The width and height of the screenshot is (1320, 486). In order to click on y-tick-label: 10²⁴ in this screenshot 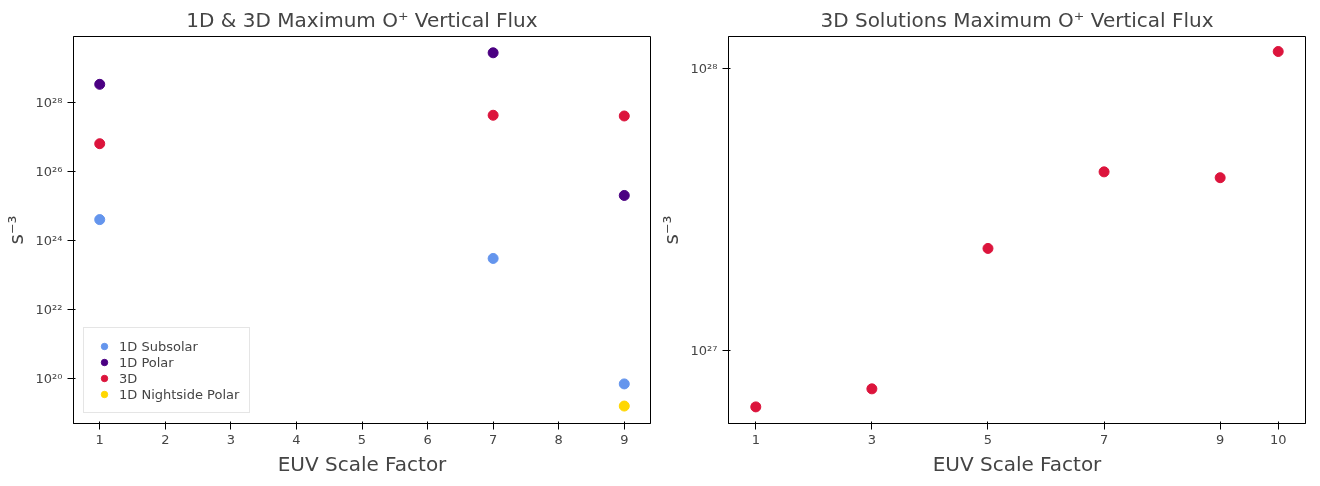, I will do `click(49, 240)`.